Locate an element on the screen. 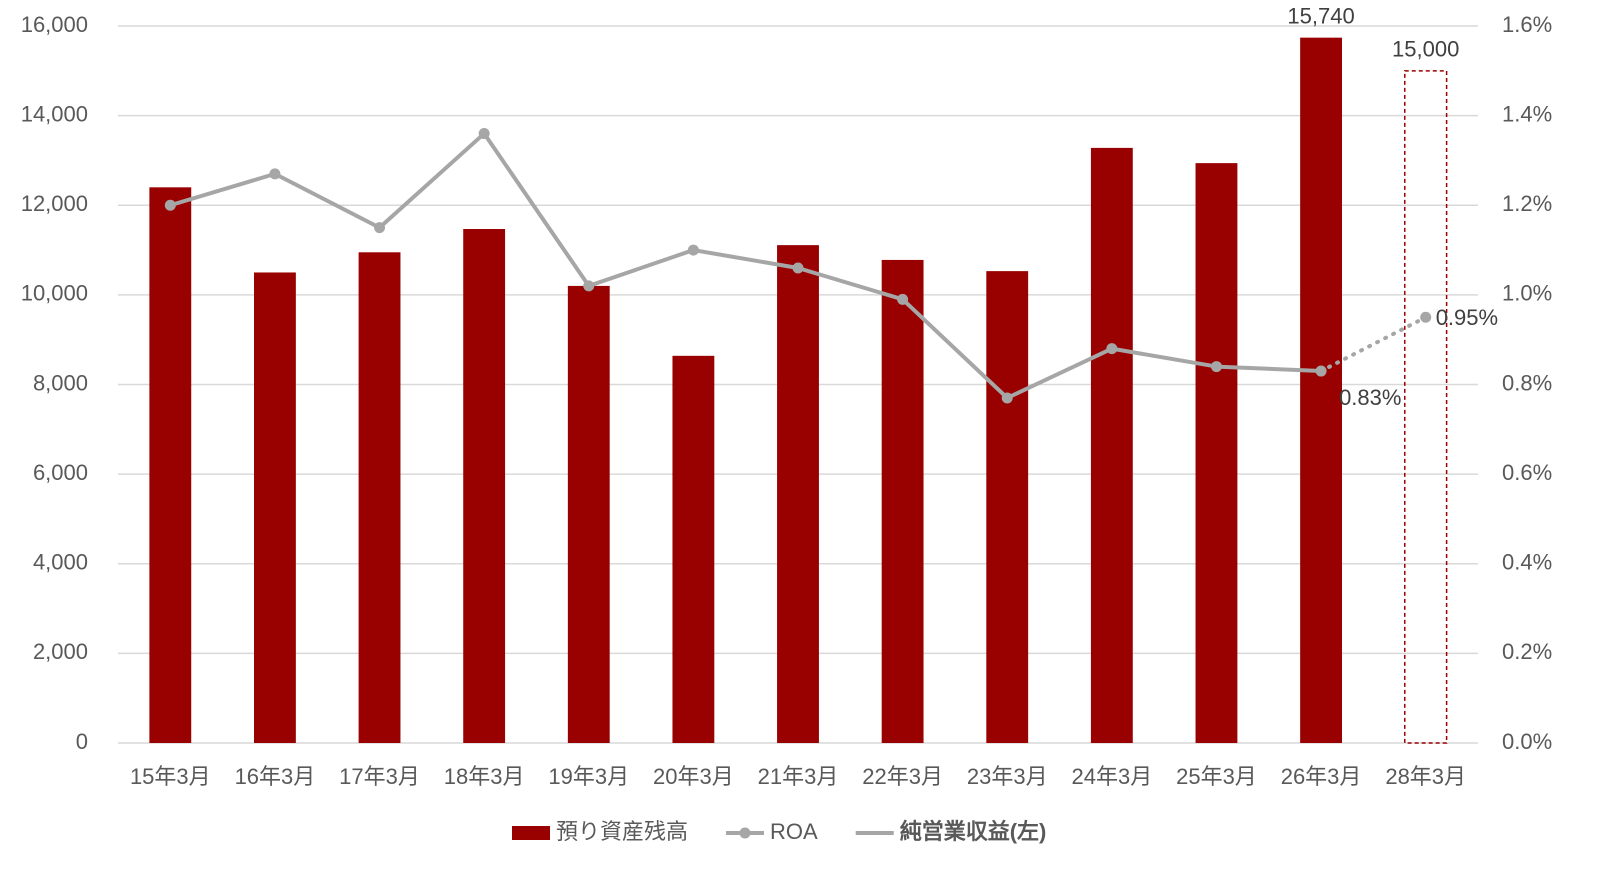 The height and width of the screenshot is (889, 1604). legend-label: ROA is located at coordinates (794, 831).